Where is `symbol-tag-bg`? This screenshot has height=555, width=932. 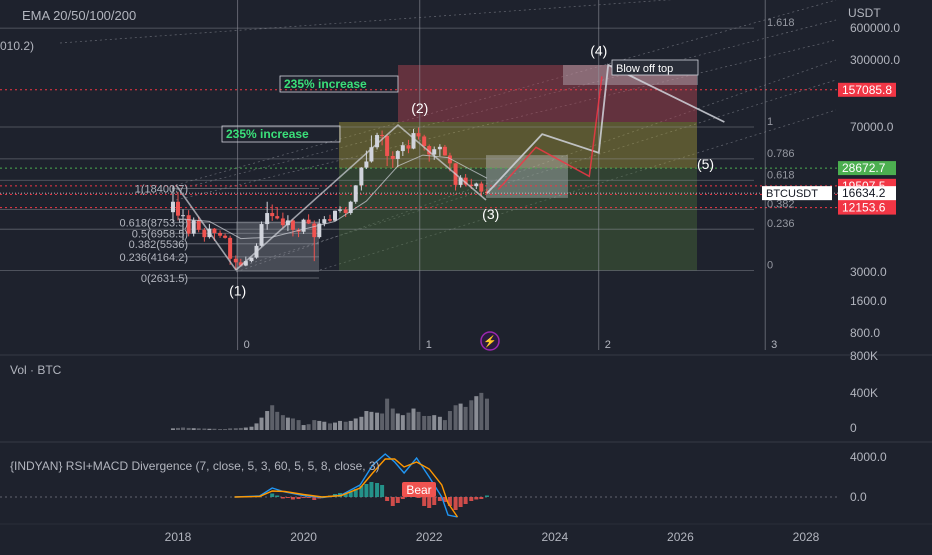 symbol-tag-bg is located at coordinates (797, 193).